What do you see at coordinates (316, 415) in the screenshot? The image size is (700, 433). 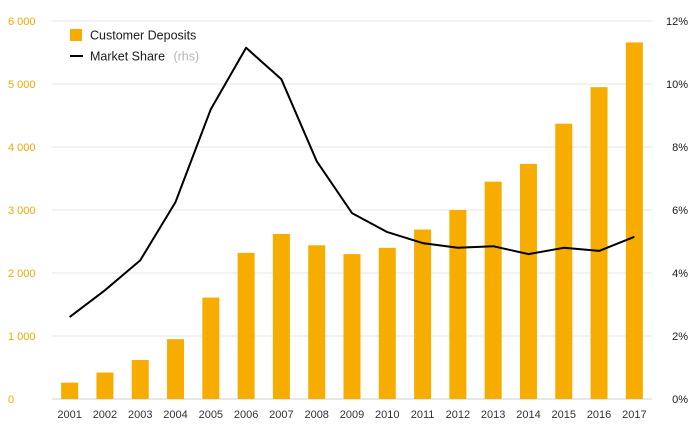 I see `x-tick-label: 2008` at bounding box center [316, 415].